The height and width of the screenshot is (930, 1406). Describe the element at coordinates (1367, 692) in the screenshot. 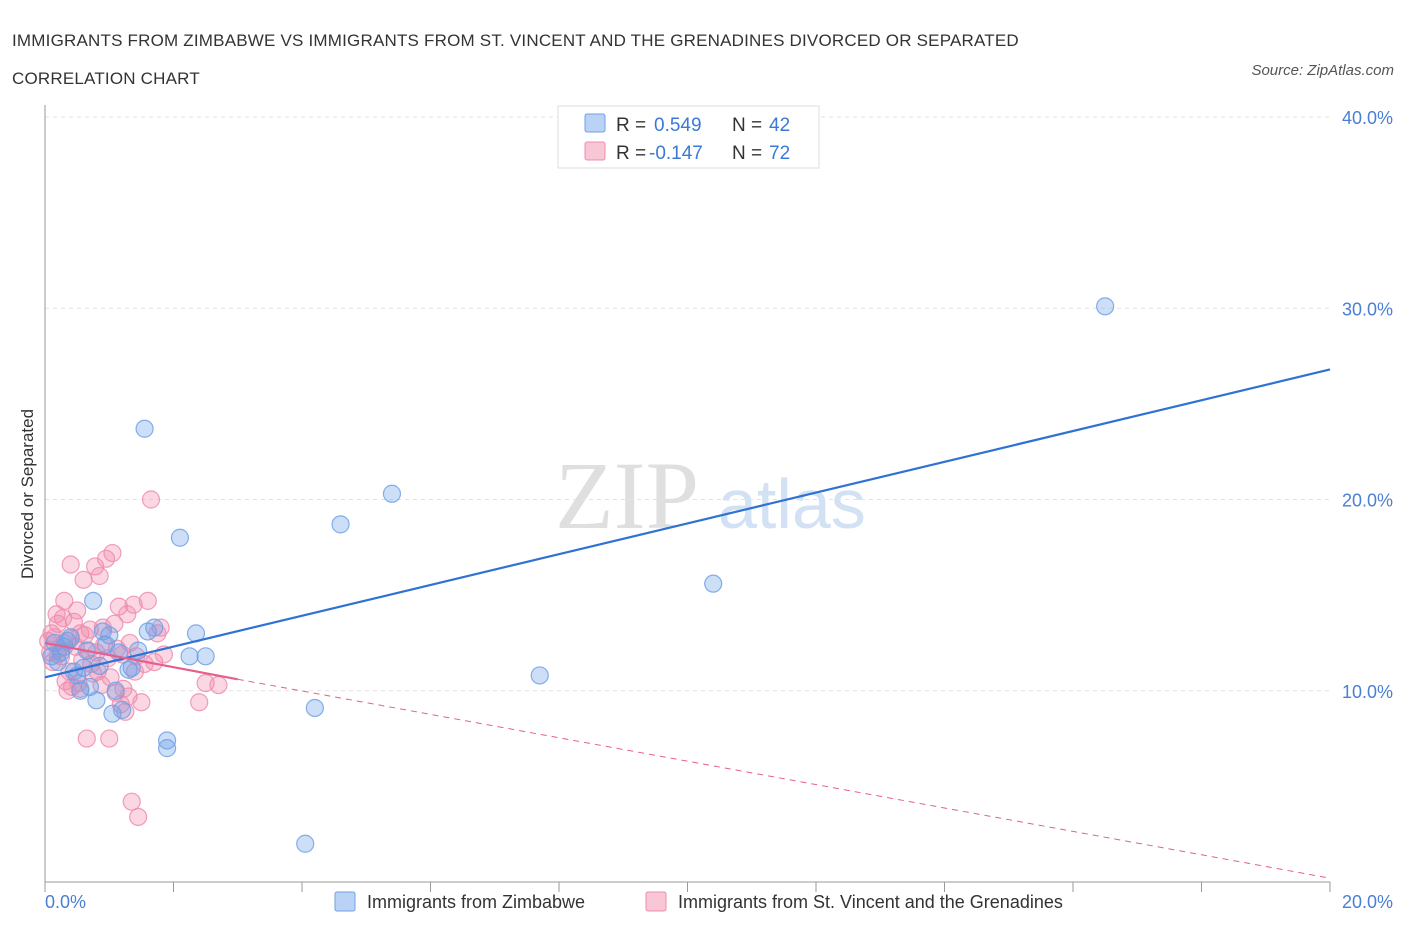

I see `y-tick-label-0: 10.0%` at that location.